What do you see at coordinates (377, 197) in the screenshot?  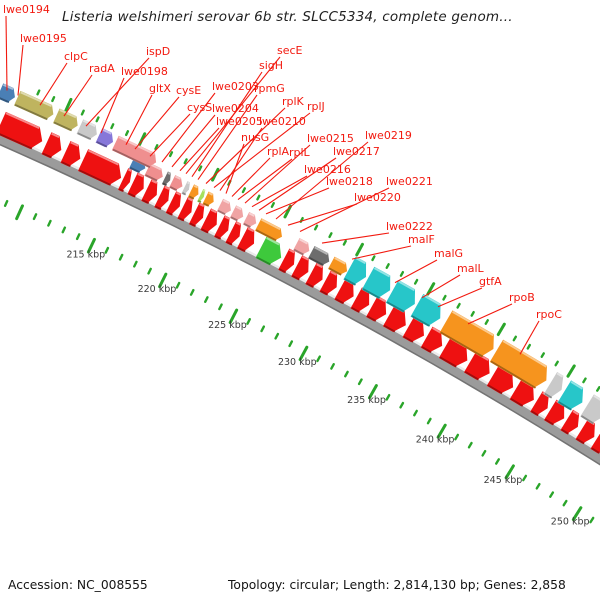 I see `gene-label-lwe0220: lwe0220` at bounding box center [377, 197].